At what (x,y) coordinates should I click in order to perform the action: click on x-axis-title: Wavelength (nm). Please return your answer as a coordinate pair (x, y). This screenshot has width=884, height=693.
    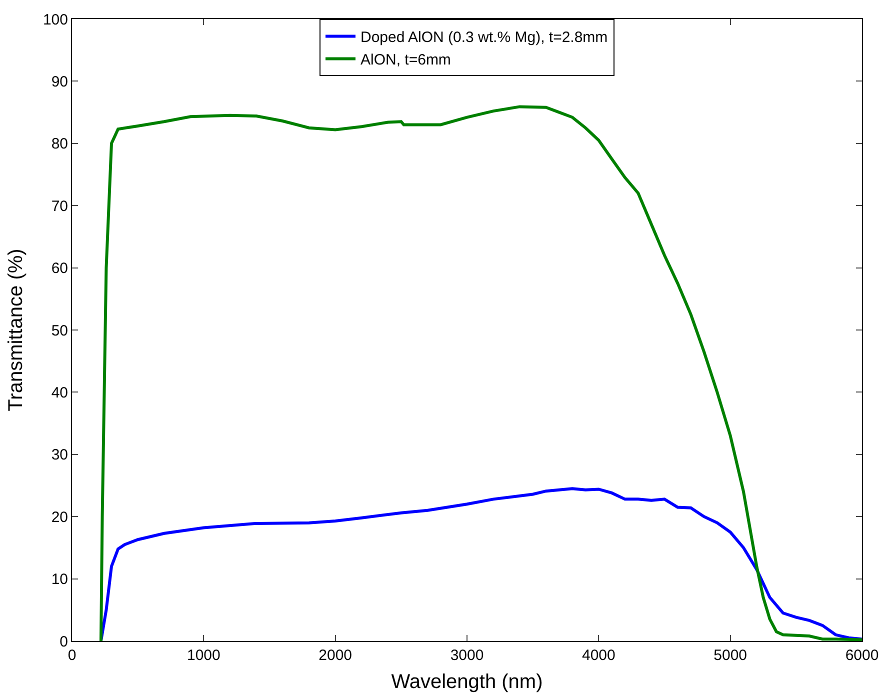
    Looking at the image, I should click on (467, 682).